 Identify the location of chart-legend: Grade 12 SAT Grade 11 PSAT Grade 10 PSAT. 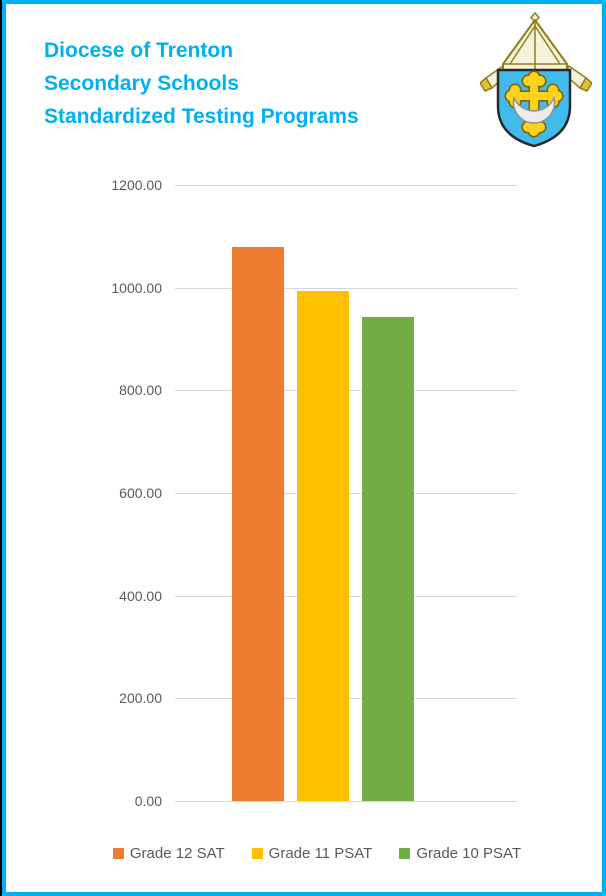
(304, 853).